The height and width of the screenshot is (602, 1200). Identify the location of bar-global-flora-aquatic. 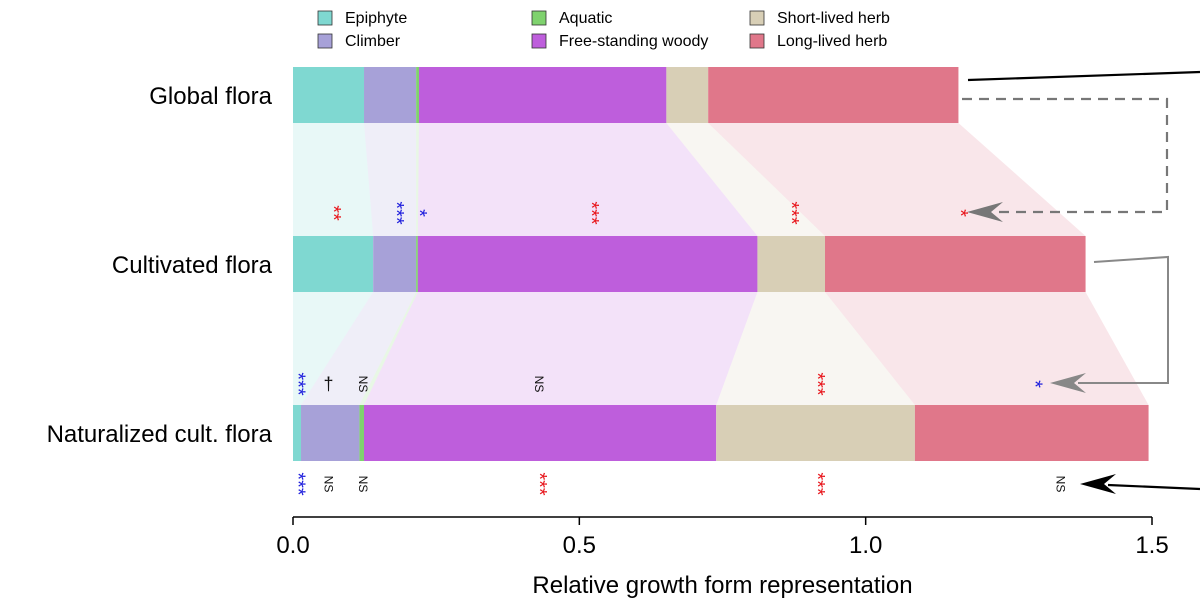
(417, 95).